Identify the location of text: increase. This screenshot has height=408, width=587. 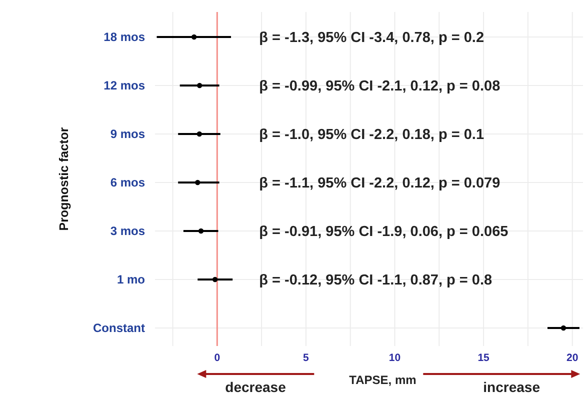
(511, 387).